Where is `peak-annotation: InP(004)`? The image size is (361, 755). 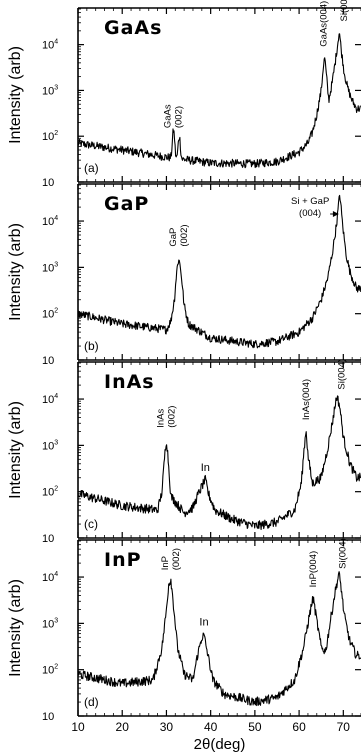
peak-annotation: InP(004) is located at coordinates (313, 569).